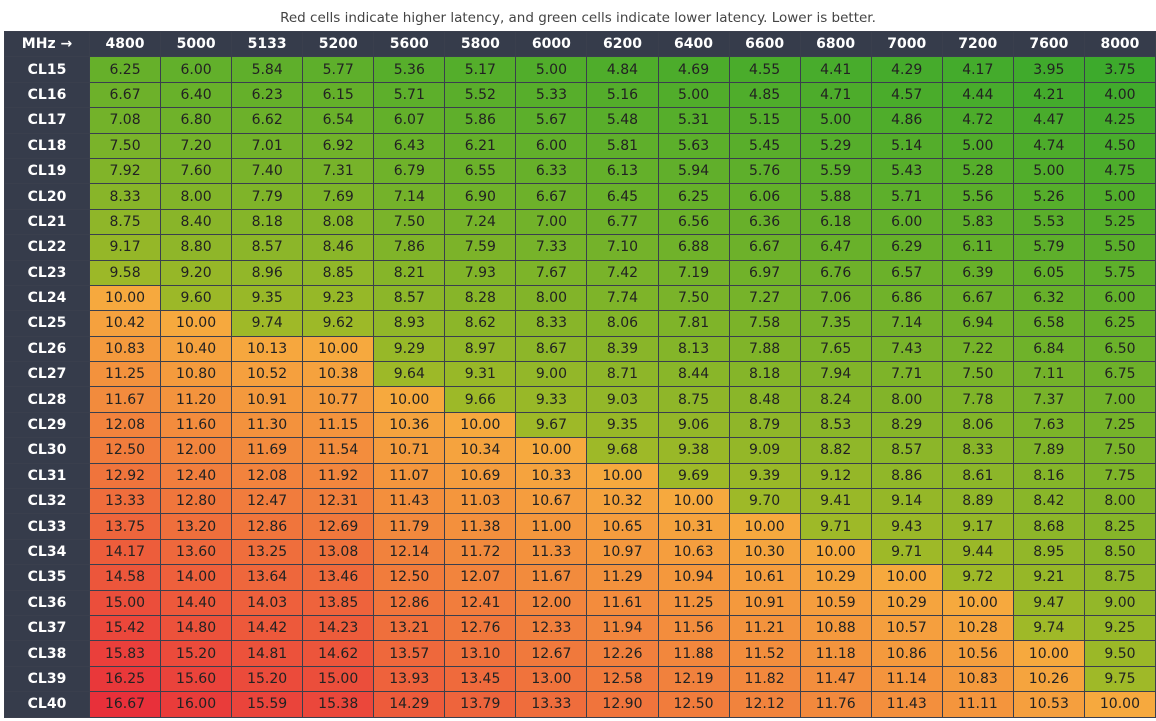 The height and width of the screenshot is (721, 1156). What do you see at coordinates (551, 399) in the screenshot?
I see `latency-cell: 9.33` at bounding box center [551, 399].